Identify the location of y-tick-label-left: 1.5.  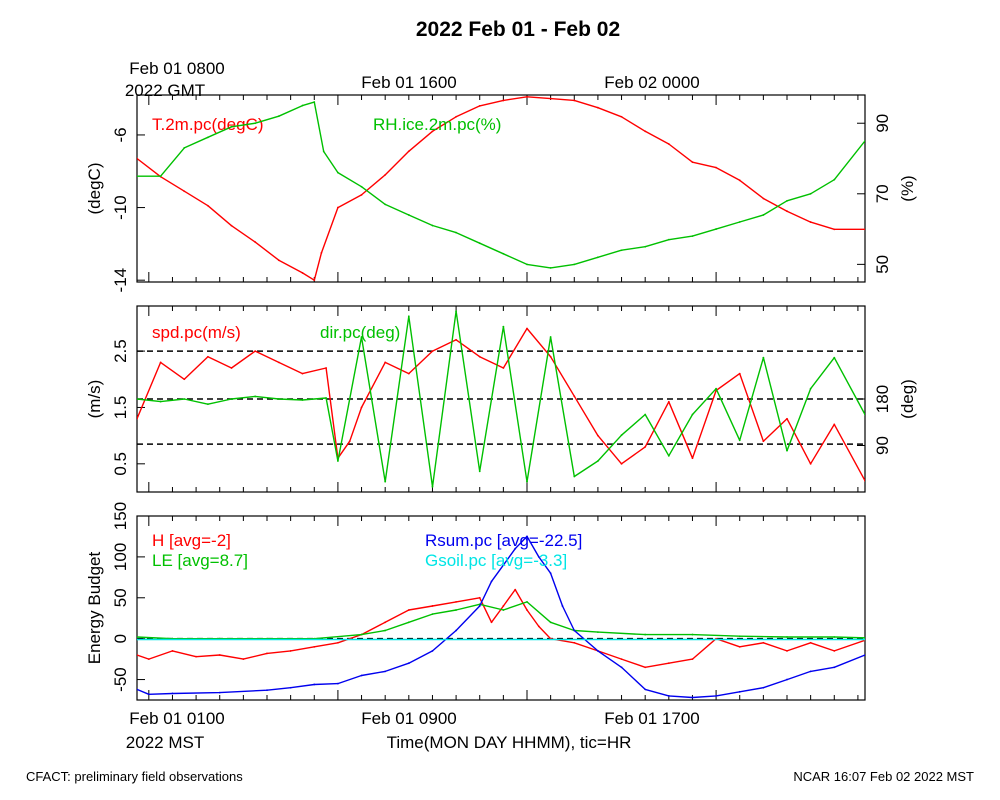
(120, 408).